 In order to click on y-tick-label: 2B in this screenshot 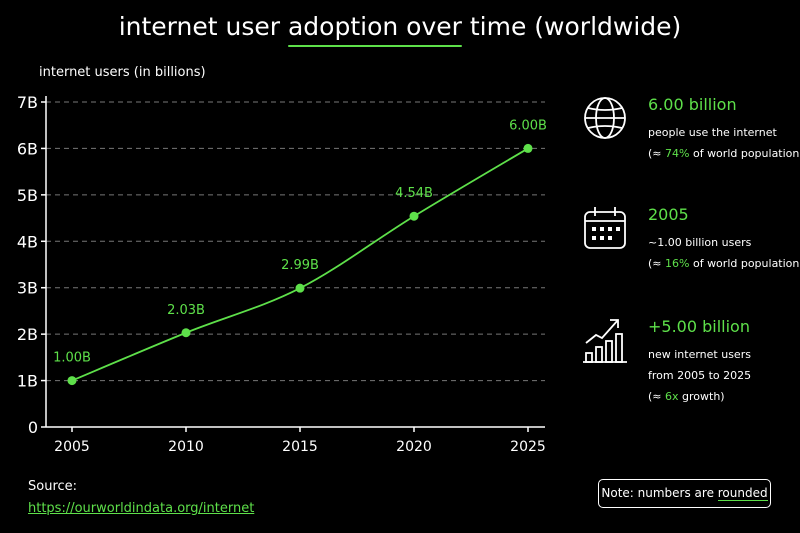, I will do `click(27, 334)`.